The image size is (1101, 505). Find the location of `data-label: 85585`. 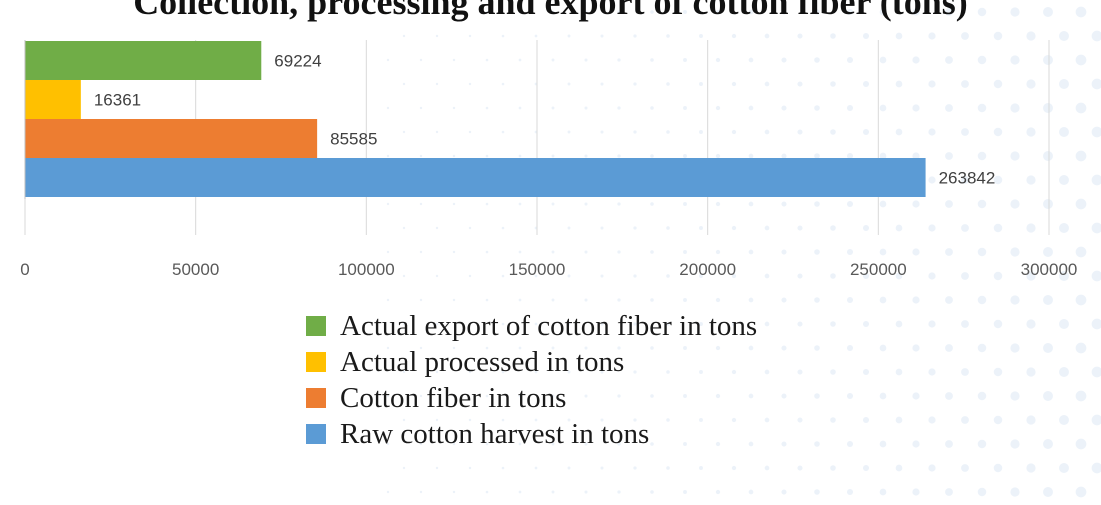

data-label: 85585 is located at coordinates (353, 139).